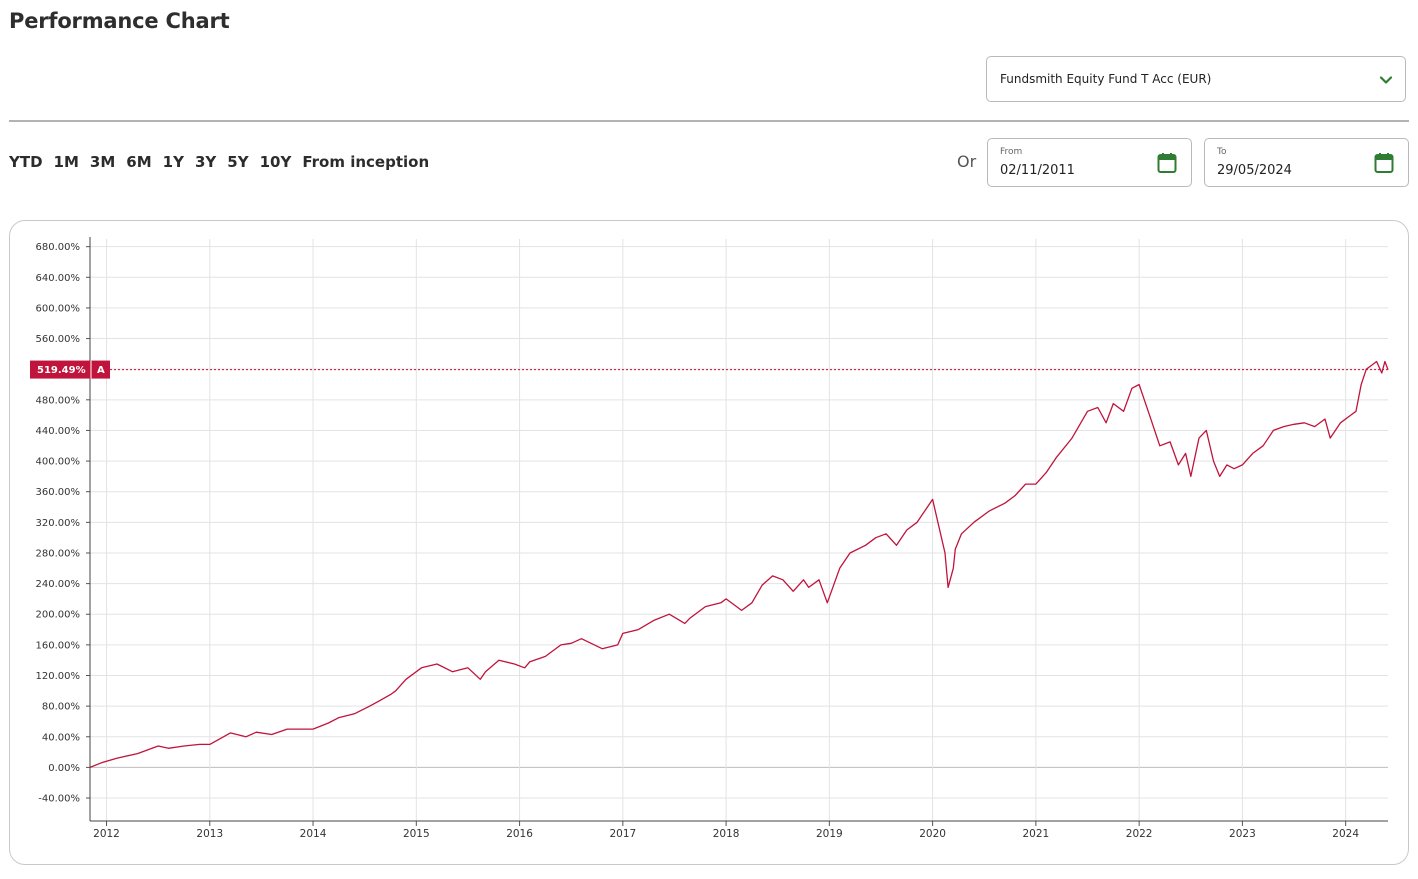 This screenshot has width=1418, height=879. What do you see at coordinates (139, 162) in the screenshot?
I see `period-6m: 6M` at bounding box center [139, 162].